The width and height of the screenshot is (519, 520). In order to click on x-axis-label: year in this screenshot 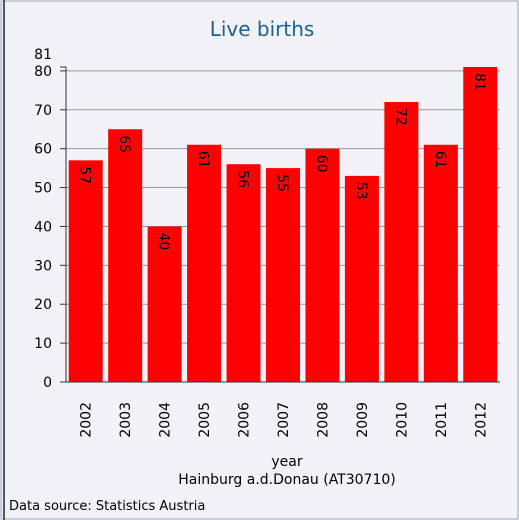, I will do `click(286, 462)`.